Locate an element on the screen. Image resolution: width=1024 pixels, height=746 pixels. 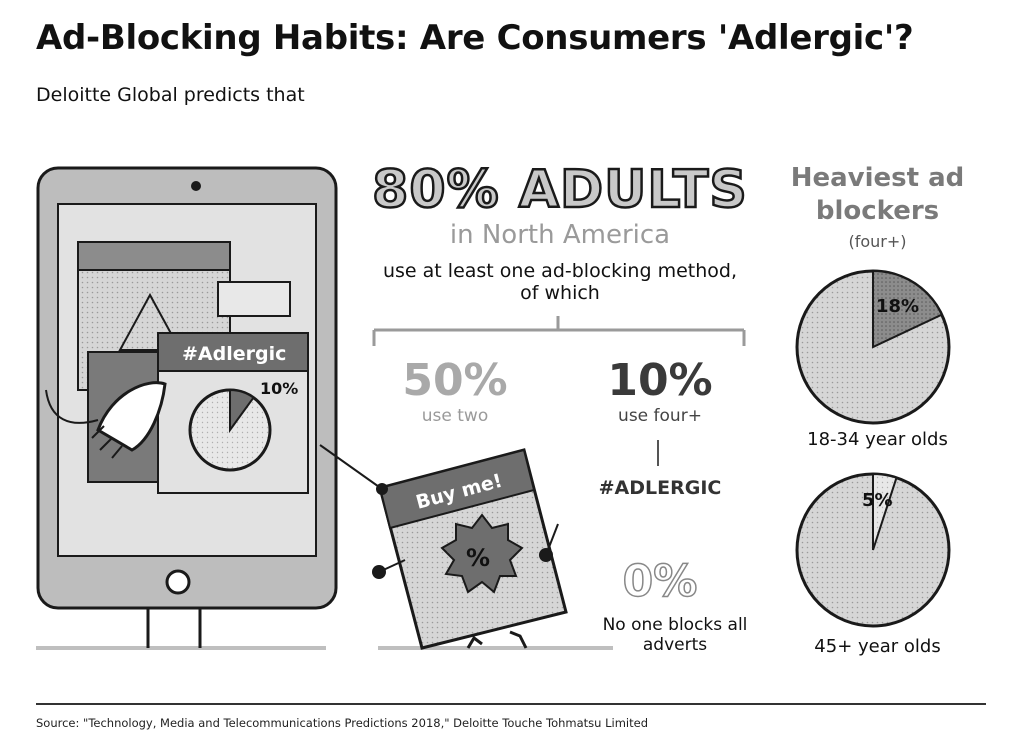
stat-value-two: 50% is located at coordinates (455, 380).